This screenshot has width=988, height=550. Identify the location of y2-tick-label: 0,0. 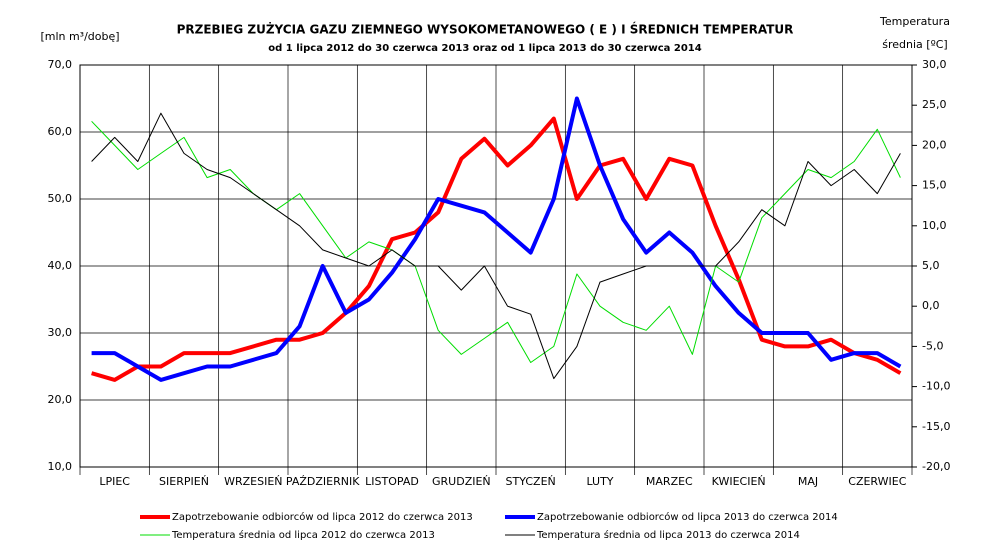
(931, 305).